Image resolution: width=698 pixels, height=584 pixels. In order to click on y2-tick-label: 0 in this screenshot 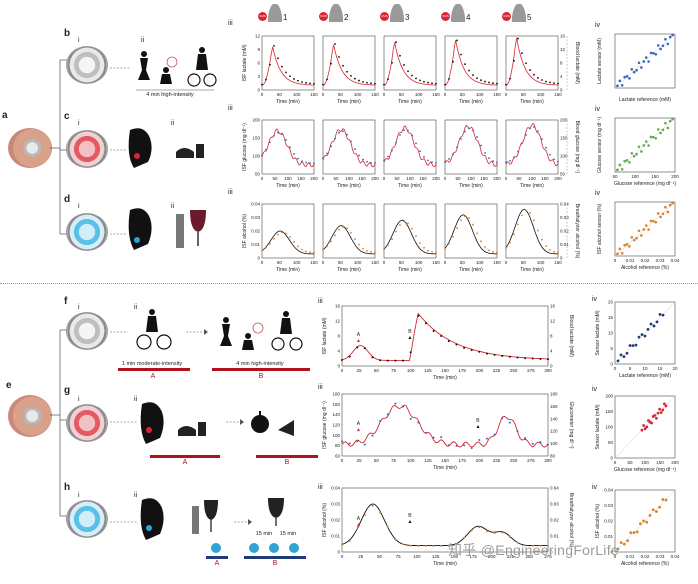, I will do `click(551, 366)`.